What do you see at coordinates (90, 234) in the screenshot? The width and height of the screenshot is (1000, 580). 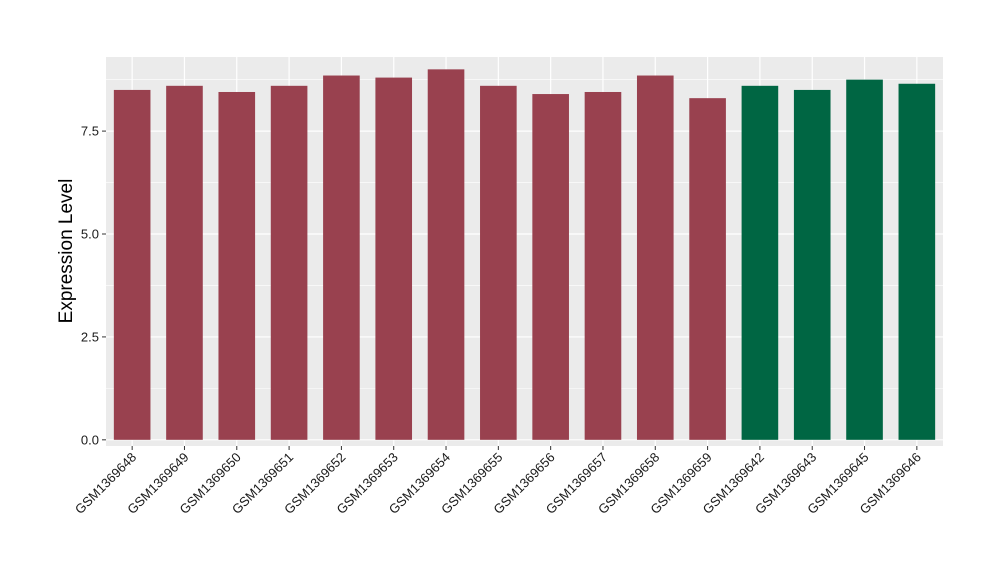 I see `y-tick-label: 5.0` at bounding box center [90, 234].